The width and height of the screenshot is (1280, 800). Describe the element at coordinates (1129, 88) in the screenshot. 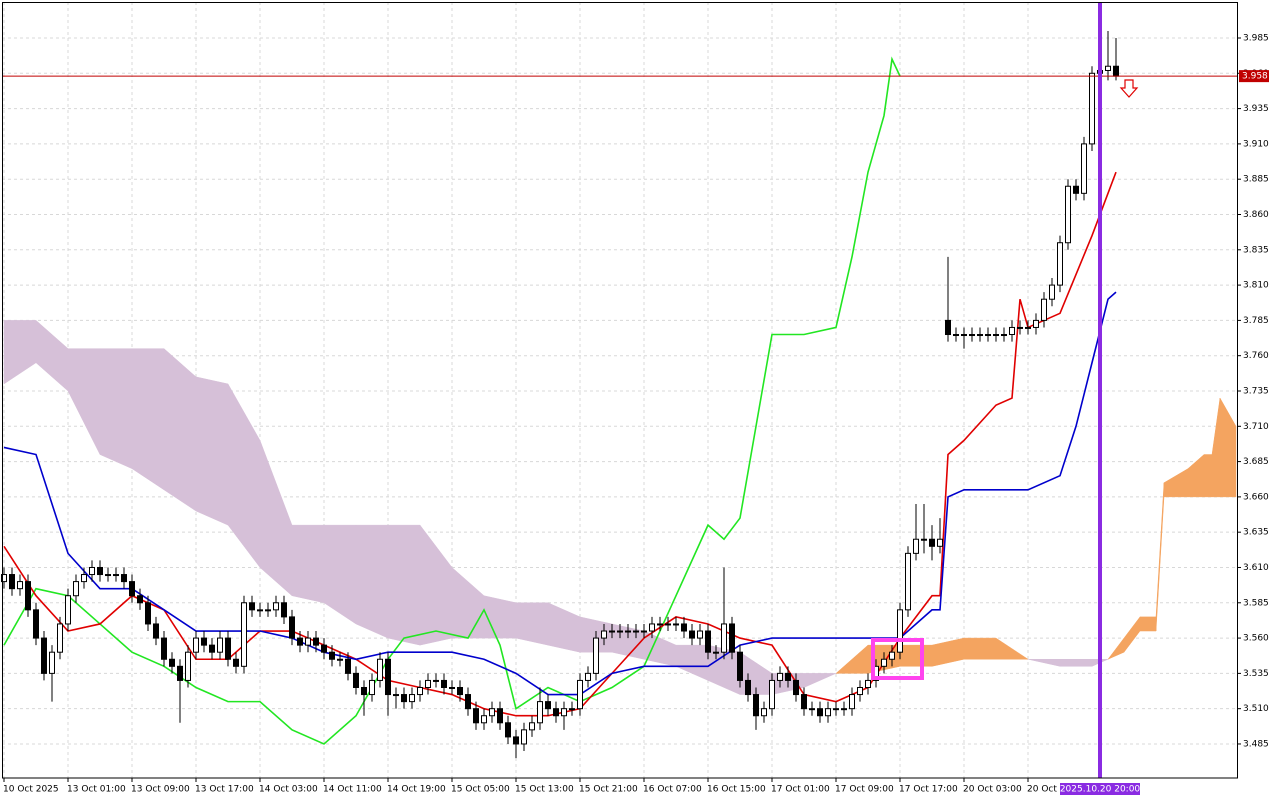

I see `sell-arrow` at that location.